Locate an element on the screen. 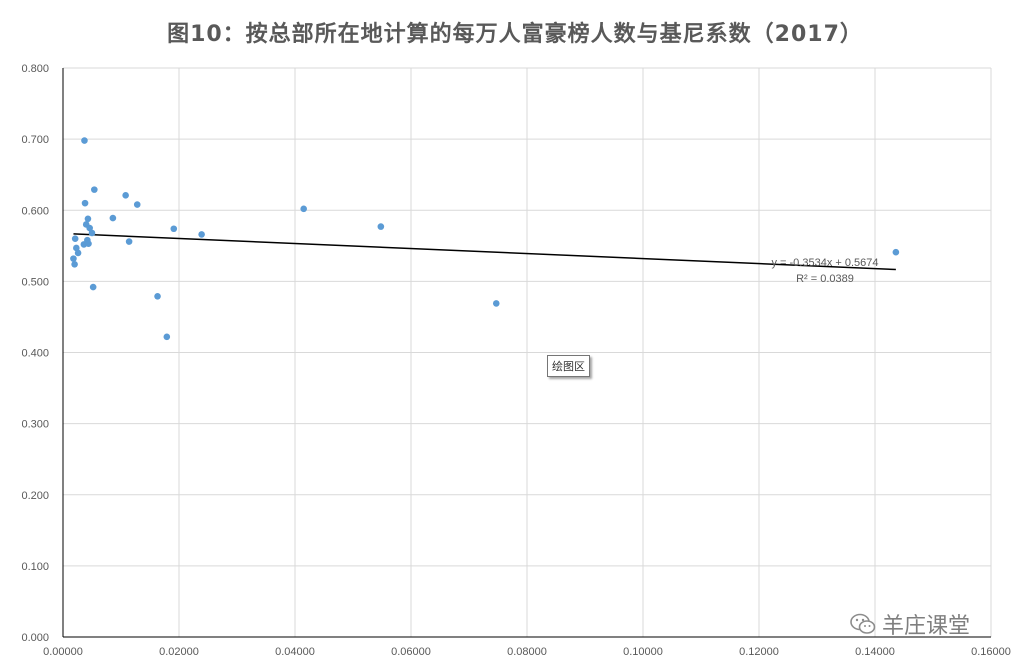  y-tick-label: 0.300 is located at coordinates (35, 425).